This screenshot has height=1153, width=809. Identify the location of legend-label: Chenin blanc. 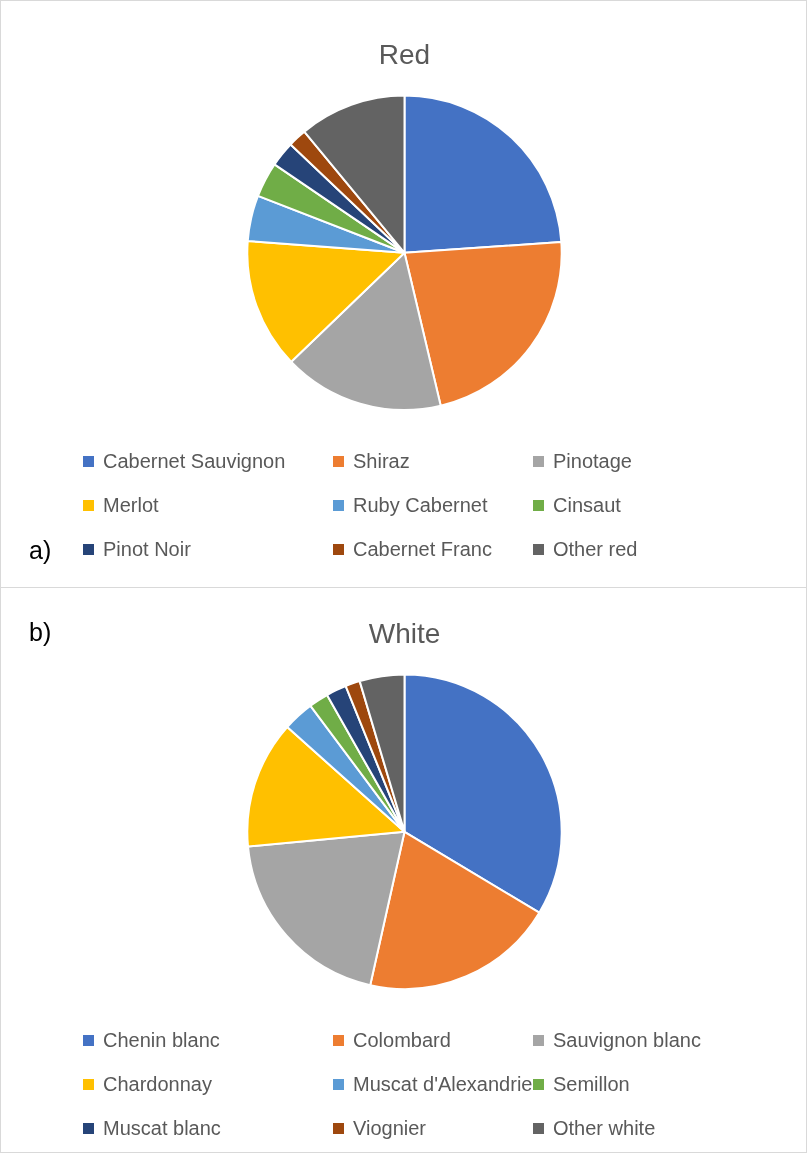
(161, 1040).